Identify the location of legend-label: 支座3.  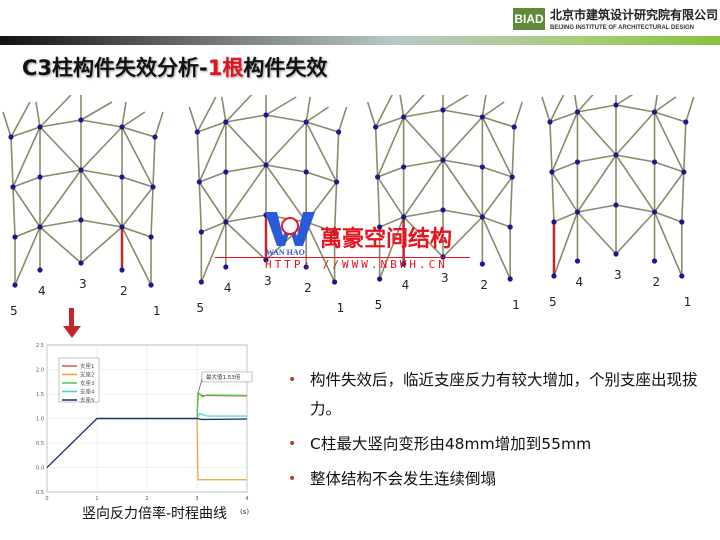
(87, 383).